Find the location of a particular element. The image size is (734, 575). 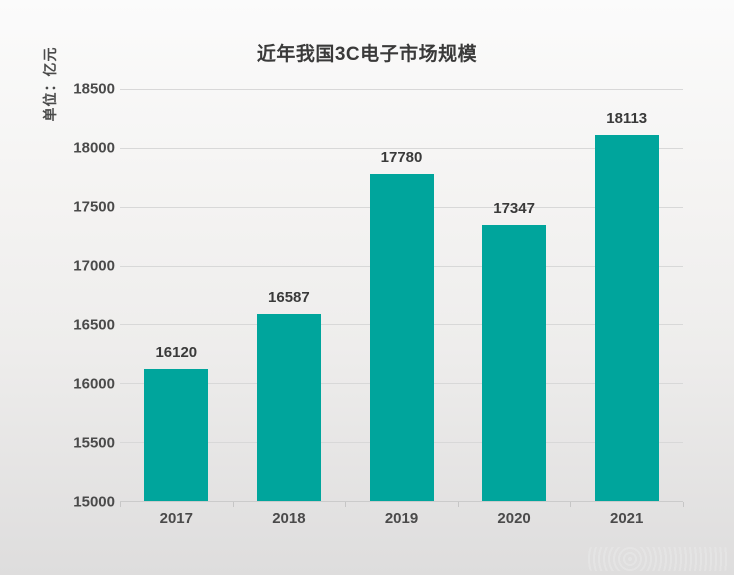

x-tick-label: 2020 is located at coordinates (514, 518).